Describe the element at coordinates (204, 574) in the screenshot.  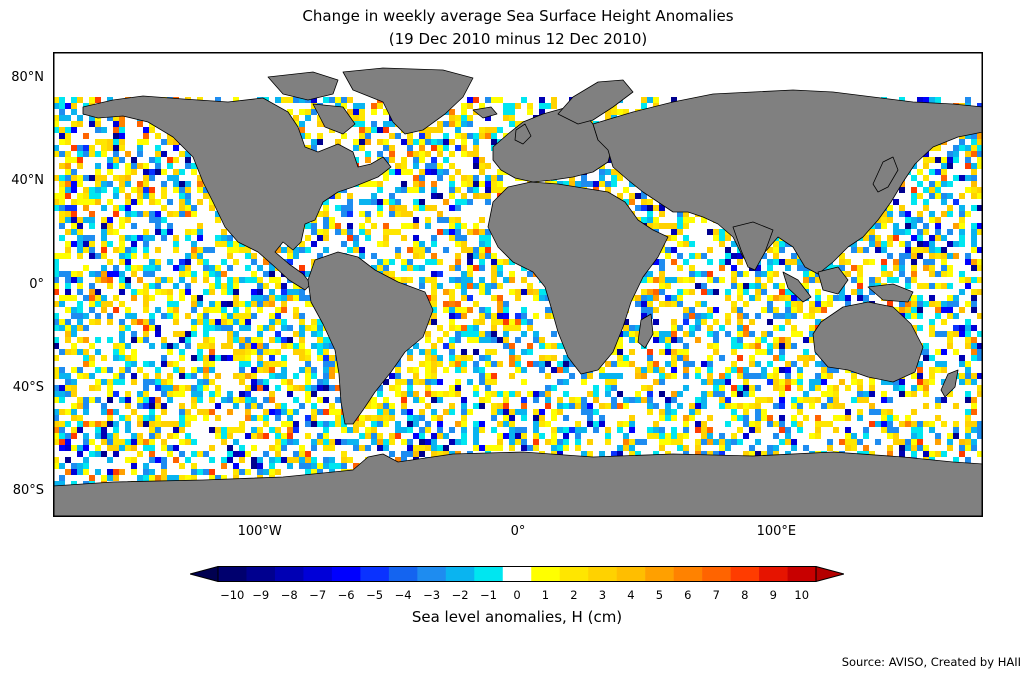
I see `colorbar-low-arrow` at that location.